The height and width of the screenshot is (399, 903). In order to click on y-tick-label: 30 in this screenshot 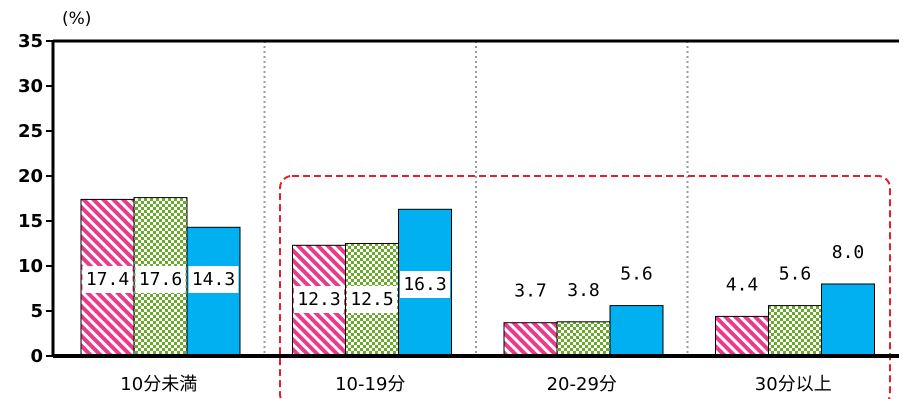, I will do `click(30, 86)`.